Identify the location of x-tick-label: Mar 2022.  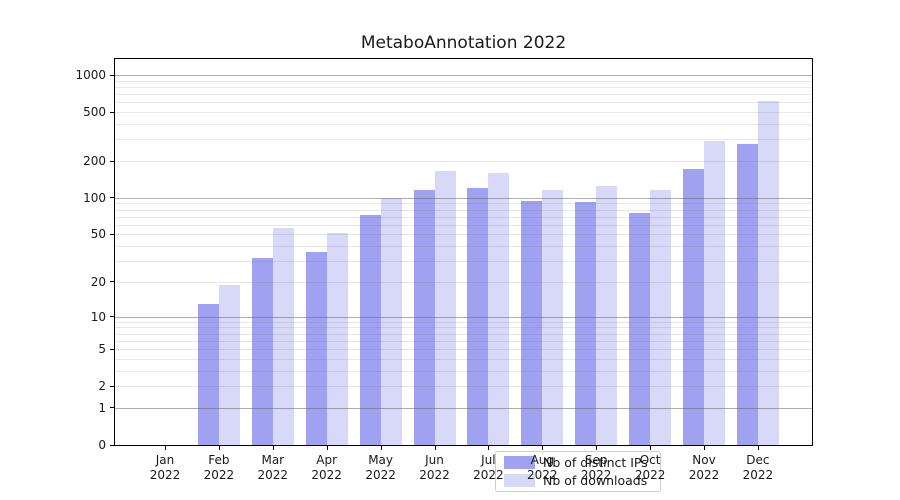
(273, 468).